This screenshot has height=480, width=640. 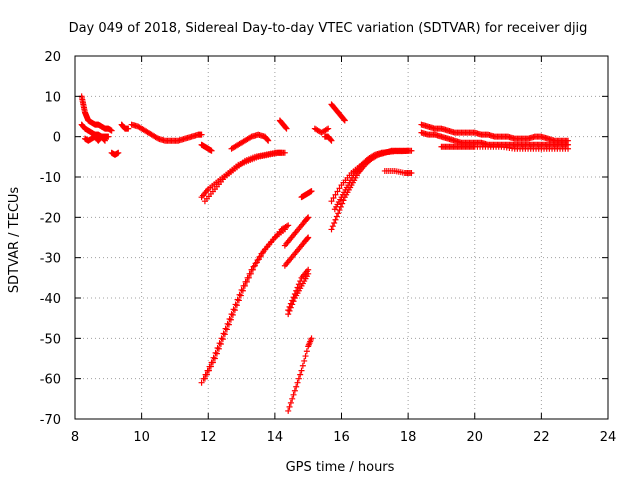 I want to click on y-tick-label: 0, so click(x=57, y=138).